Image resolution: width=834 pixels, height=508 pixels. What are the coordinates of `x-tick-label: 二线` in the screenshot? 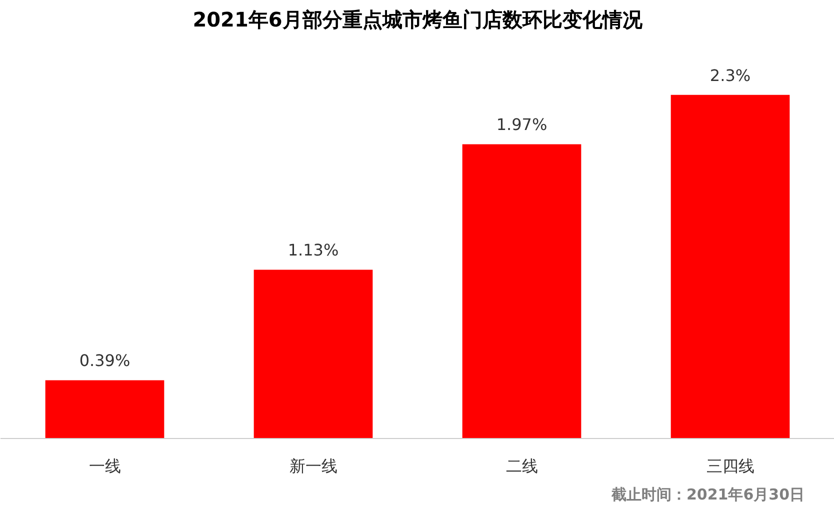 It's located at (522, 466).